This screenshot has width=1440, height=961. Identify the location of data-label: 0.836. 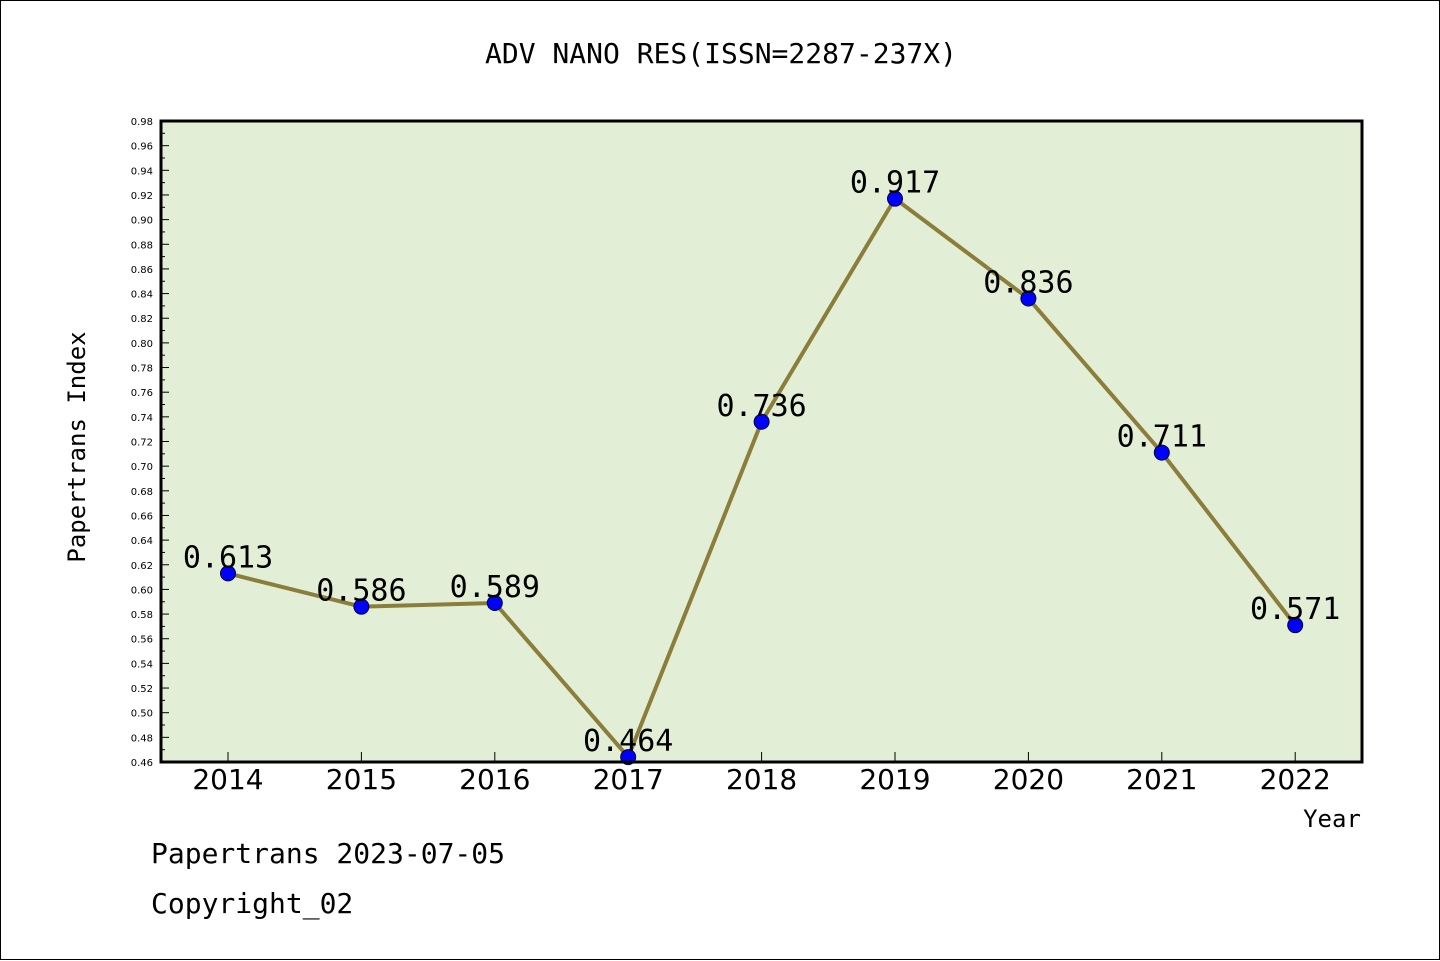
(1028, 283).